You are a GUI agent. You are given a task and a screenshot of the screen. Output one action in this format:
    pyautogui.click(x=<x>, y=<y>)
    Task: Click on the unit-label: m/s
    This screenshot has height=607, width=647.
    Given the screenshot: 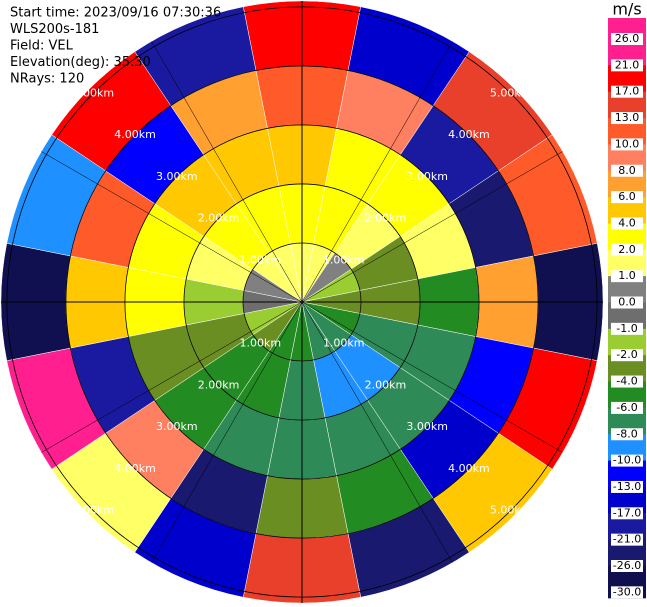 What is the action you would take?
    pyautogui.click(x=626, y=9)
    